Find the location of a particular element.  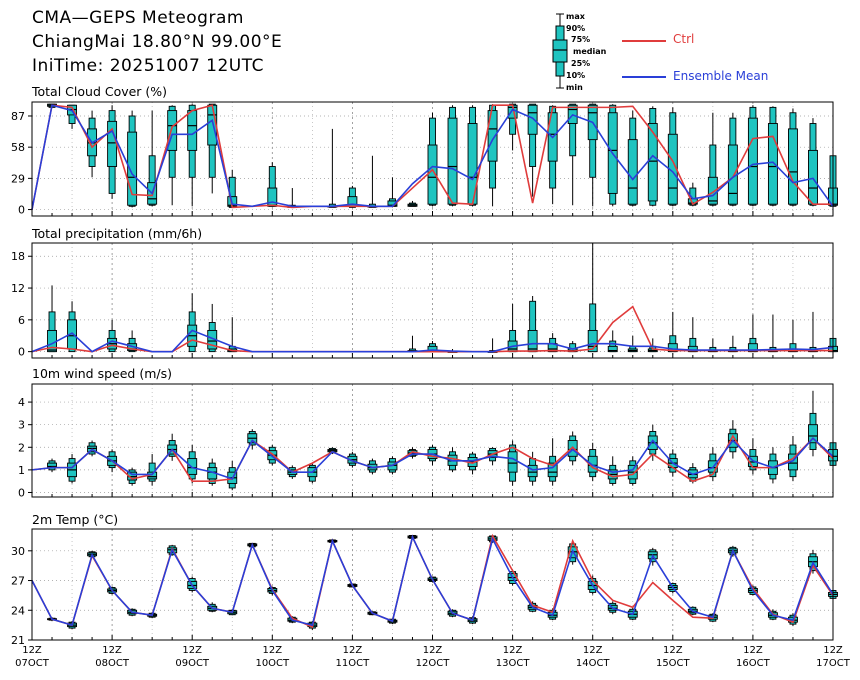

ctrl-line is located at coordinates (432, 157).